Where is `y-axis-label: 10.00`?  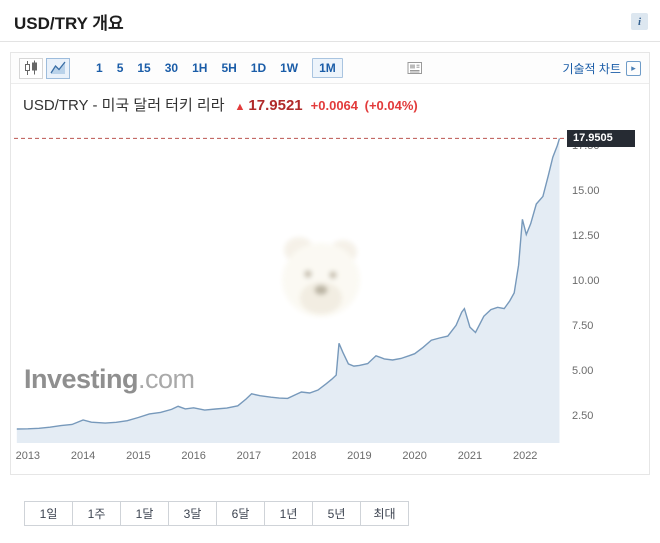
y-axis-label: 10.00 is located at coordinates (586, 281).